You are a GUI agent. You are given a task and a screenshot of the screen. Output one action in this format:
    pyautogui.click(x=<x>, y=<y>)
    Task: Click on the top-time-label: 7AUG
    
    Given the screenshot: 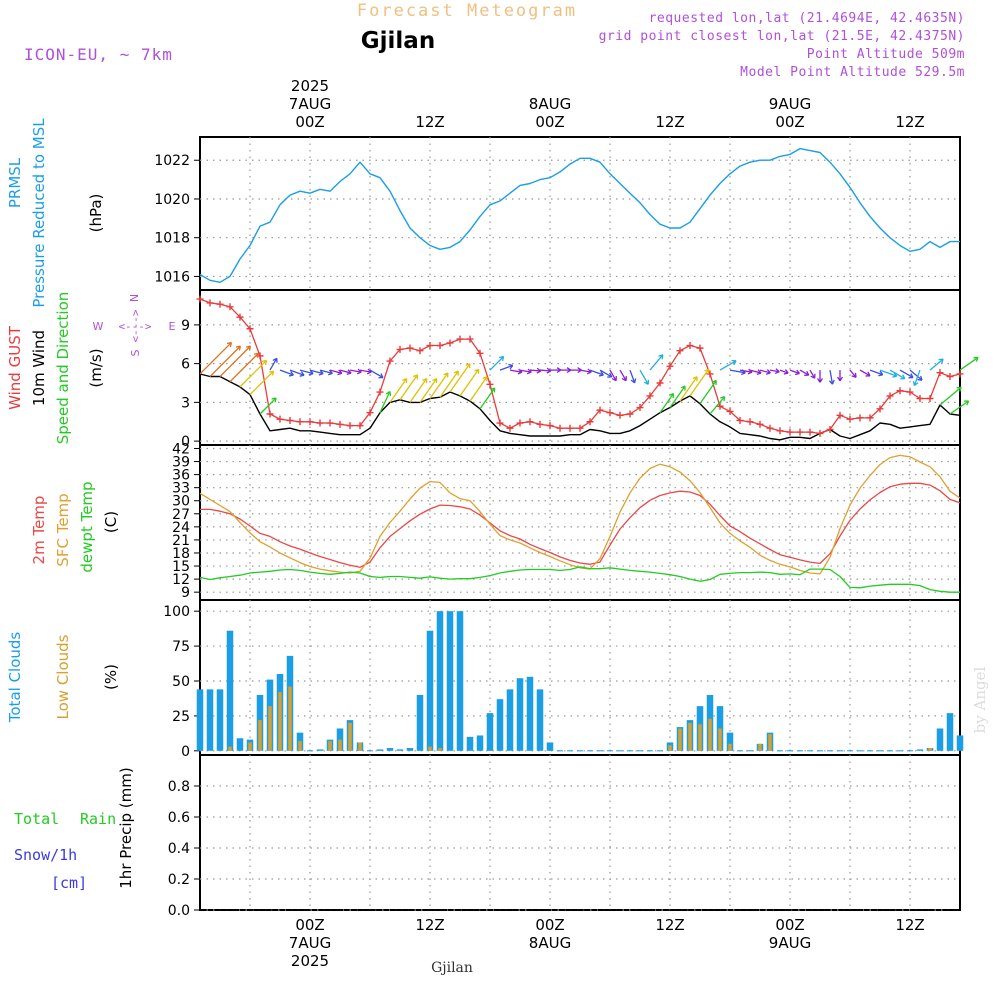 What is the action you would take?
    pyautogui.click(x=310, y=104)
    